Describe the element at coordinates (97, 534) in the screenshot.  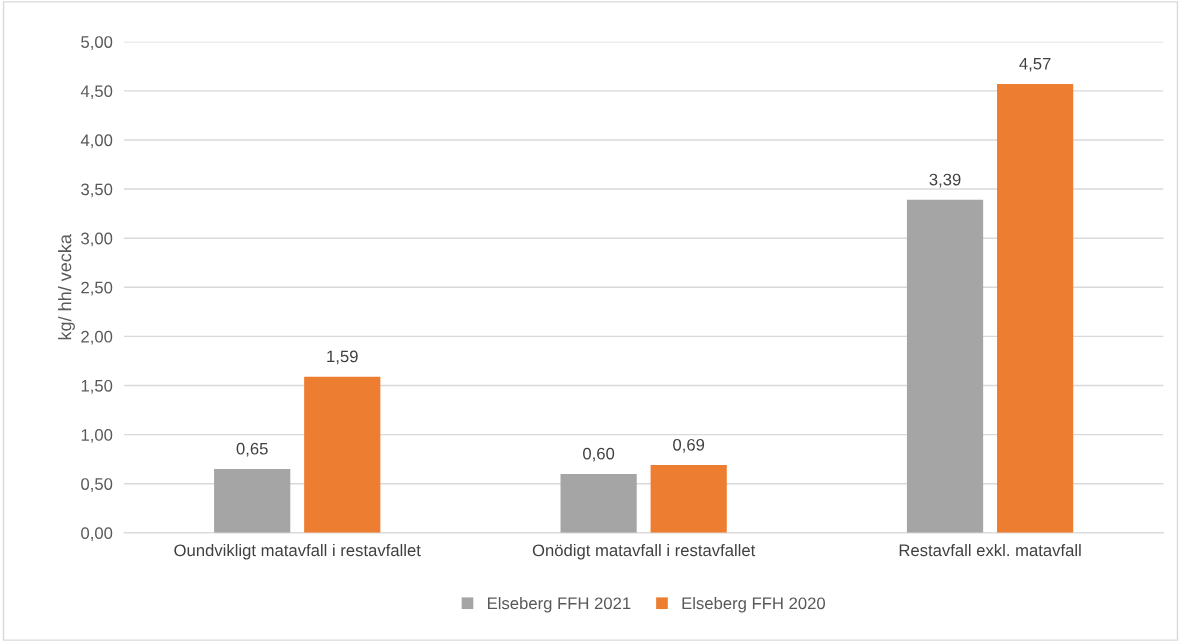
I see `y-tick-label: 0,00` at that location.